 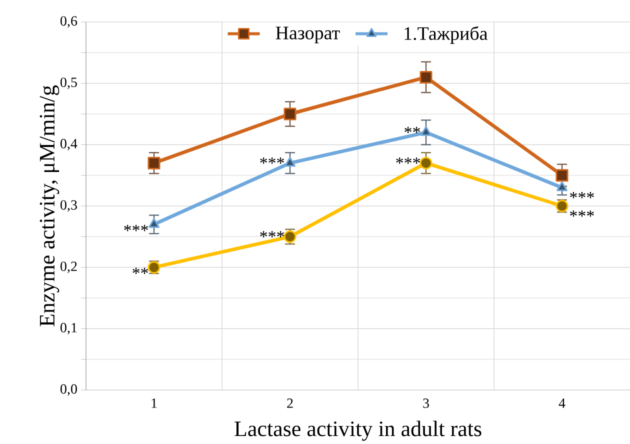 What do you see at coordinates (358, 430) in the screenshot?
I see `x-axis-title: Lactase activity in adult rats` at bounding box center [358, 430].